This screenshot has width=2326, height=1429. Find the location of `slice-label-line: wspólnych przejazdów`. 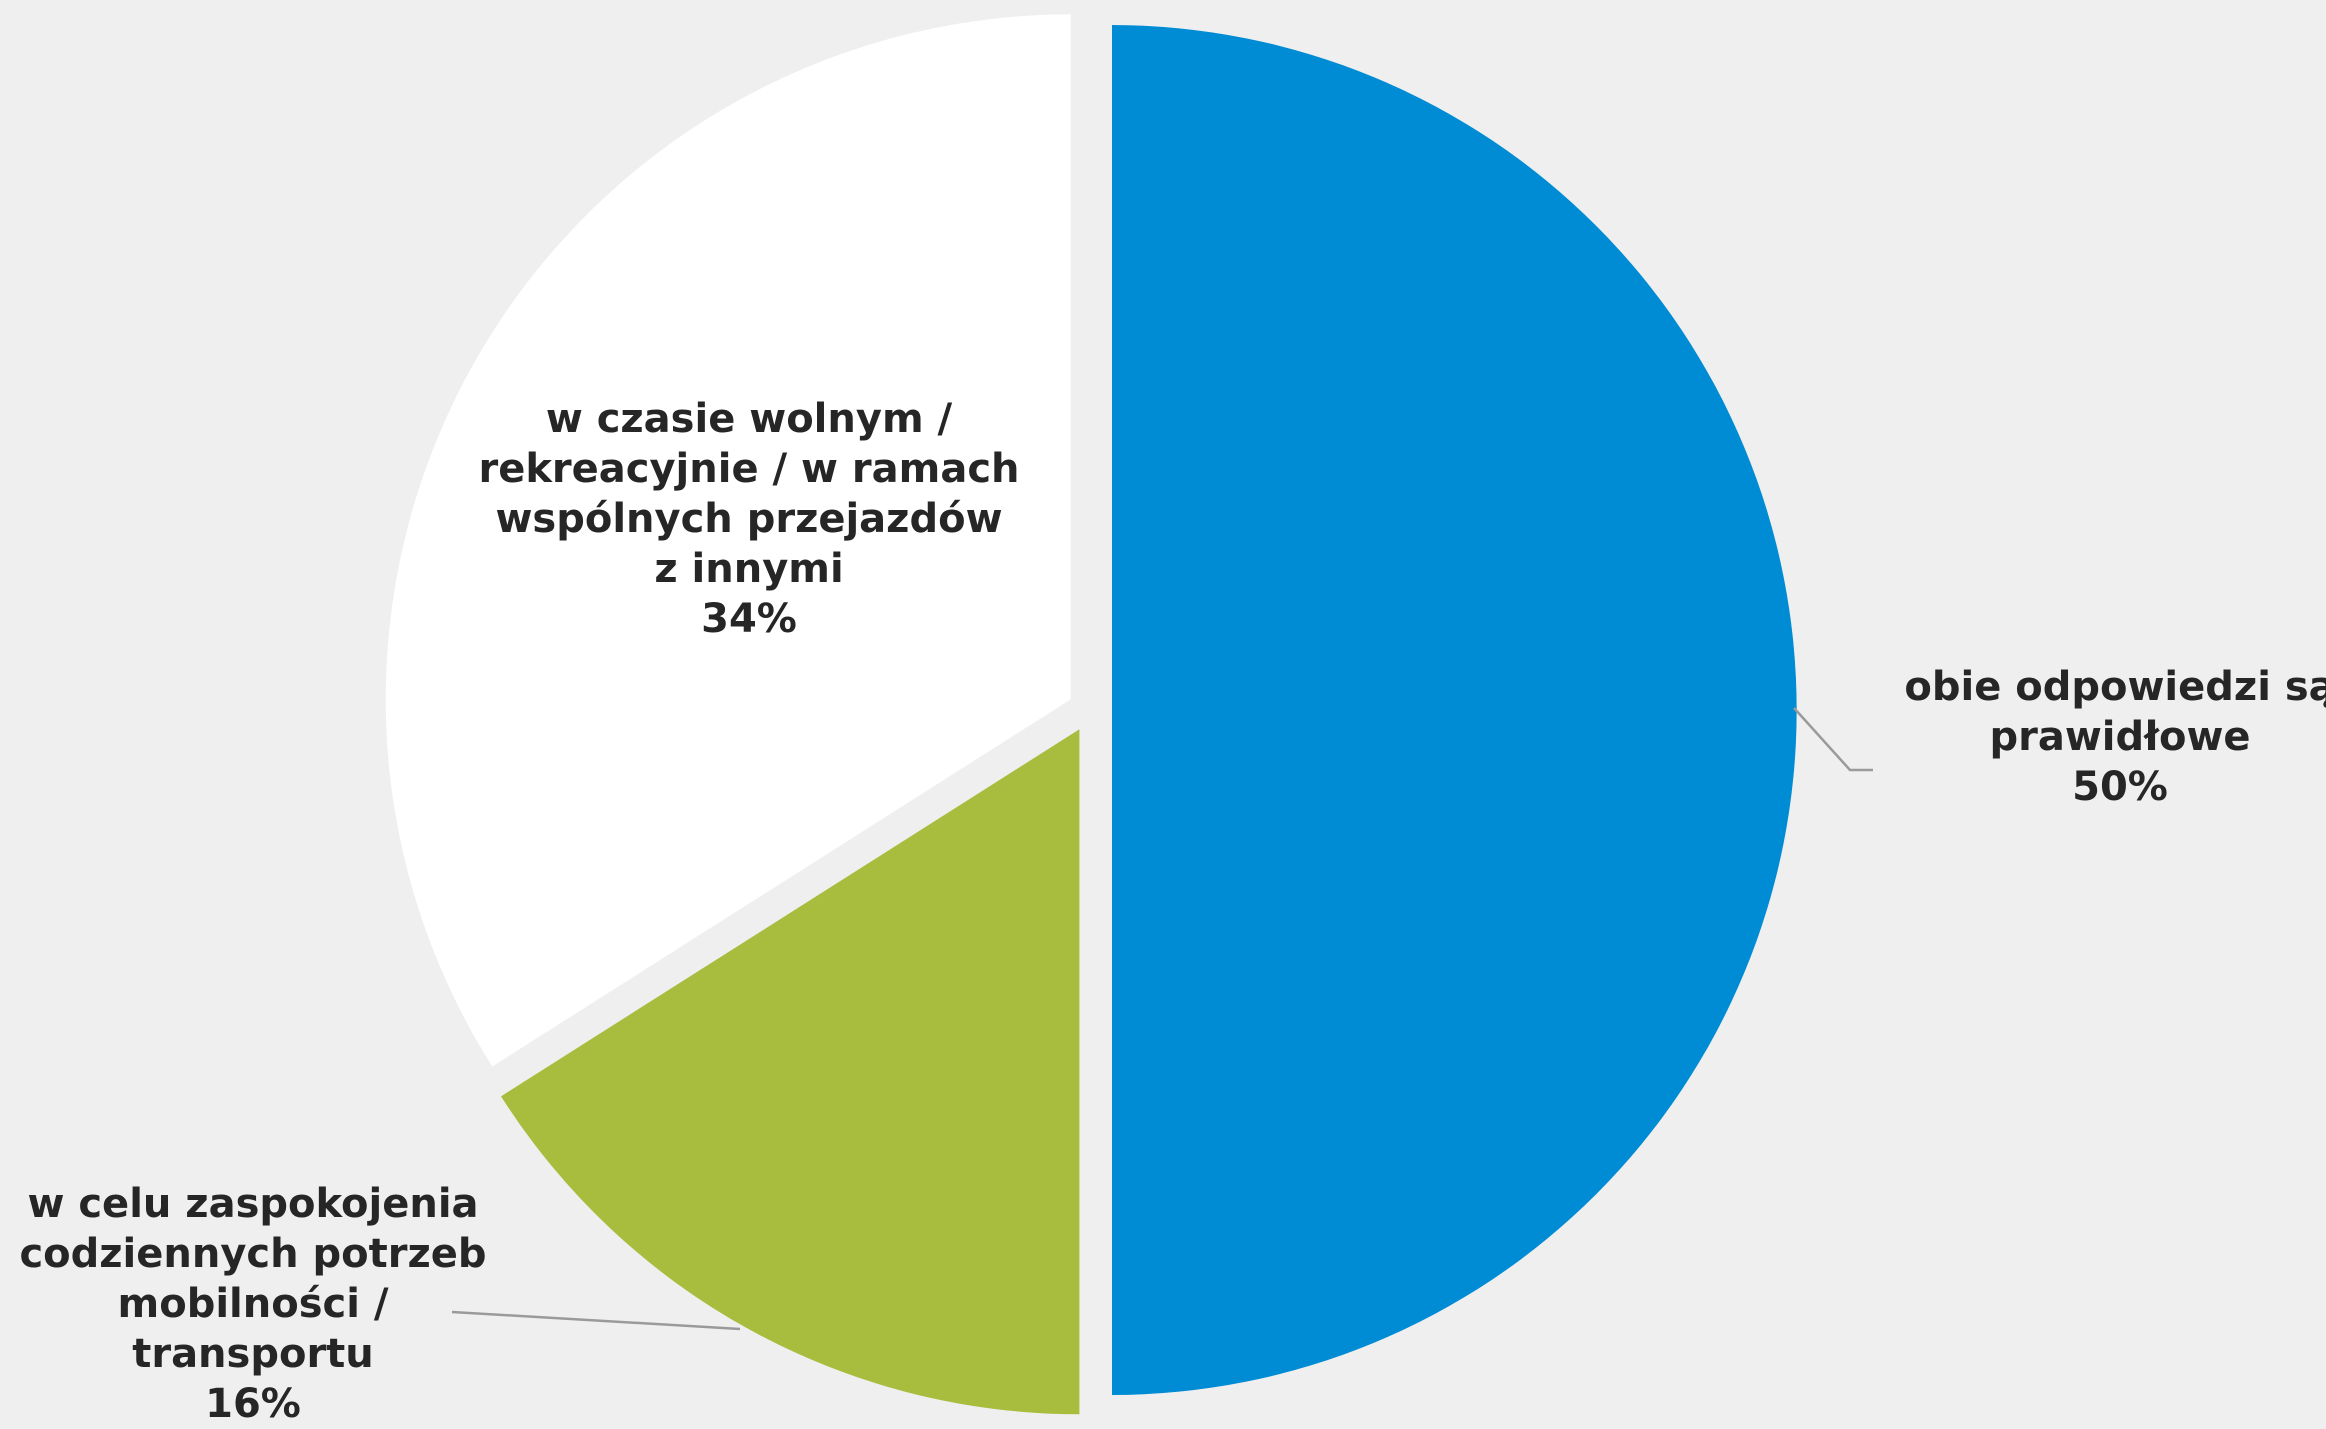

slice-label-line: wspólnych przejazdów is located at coordinates (748, 519).